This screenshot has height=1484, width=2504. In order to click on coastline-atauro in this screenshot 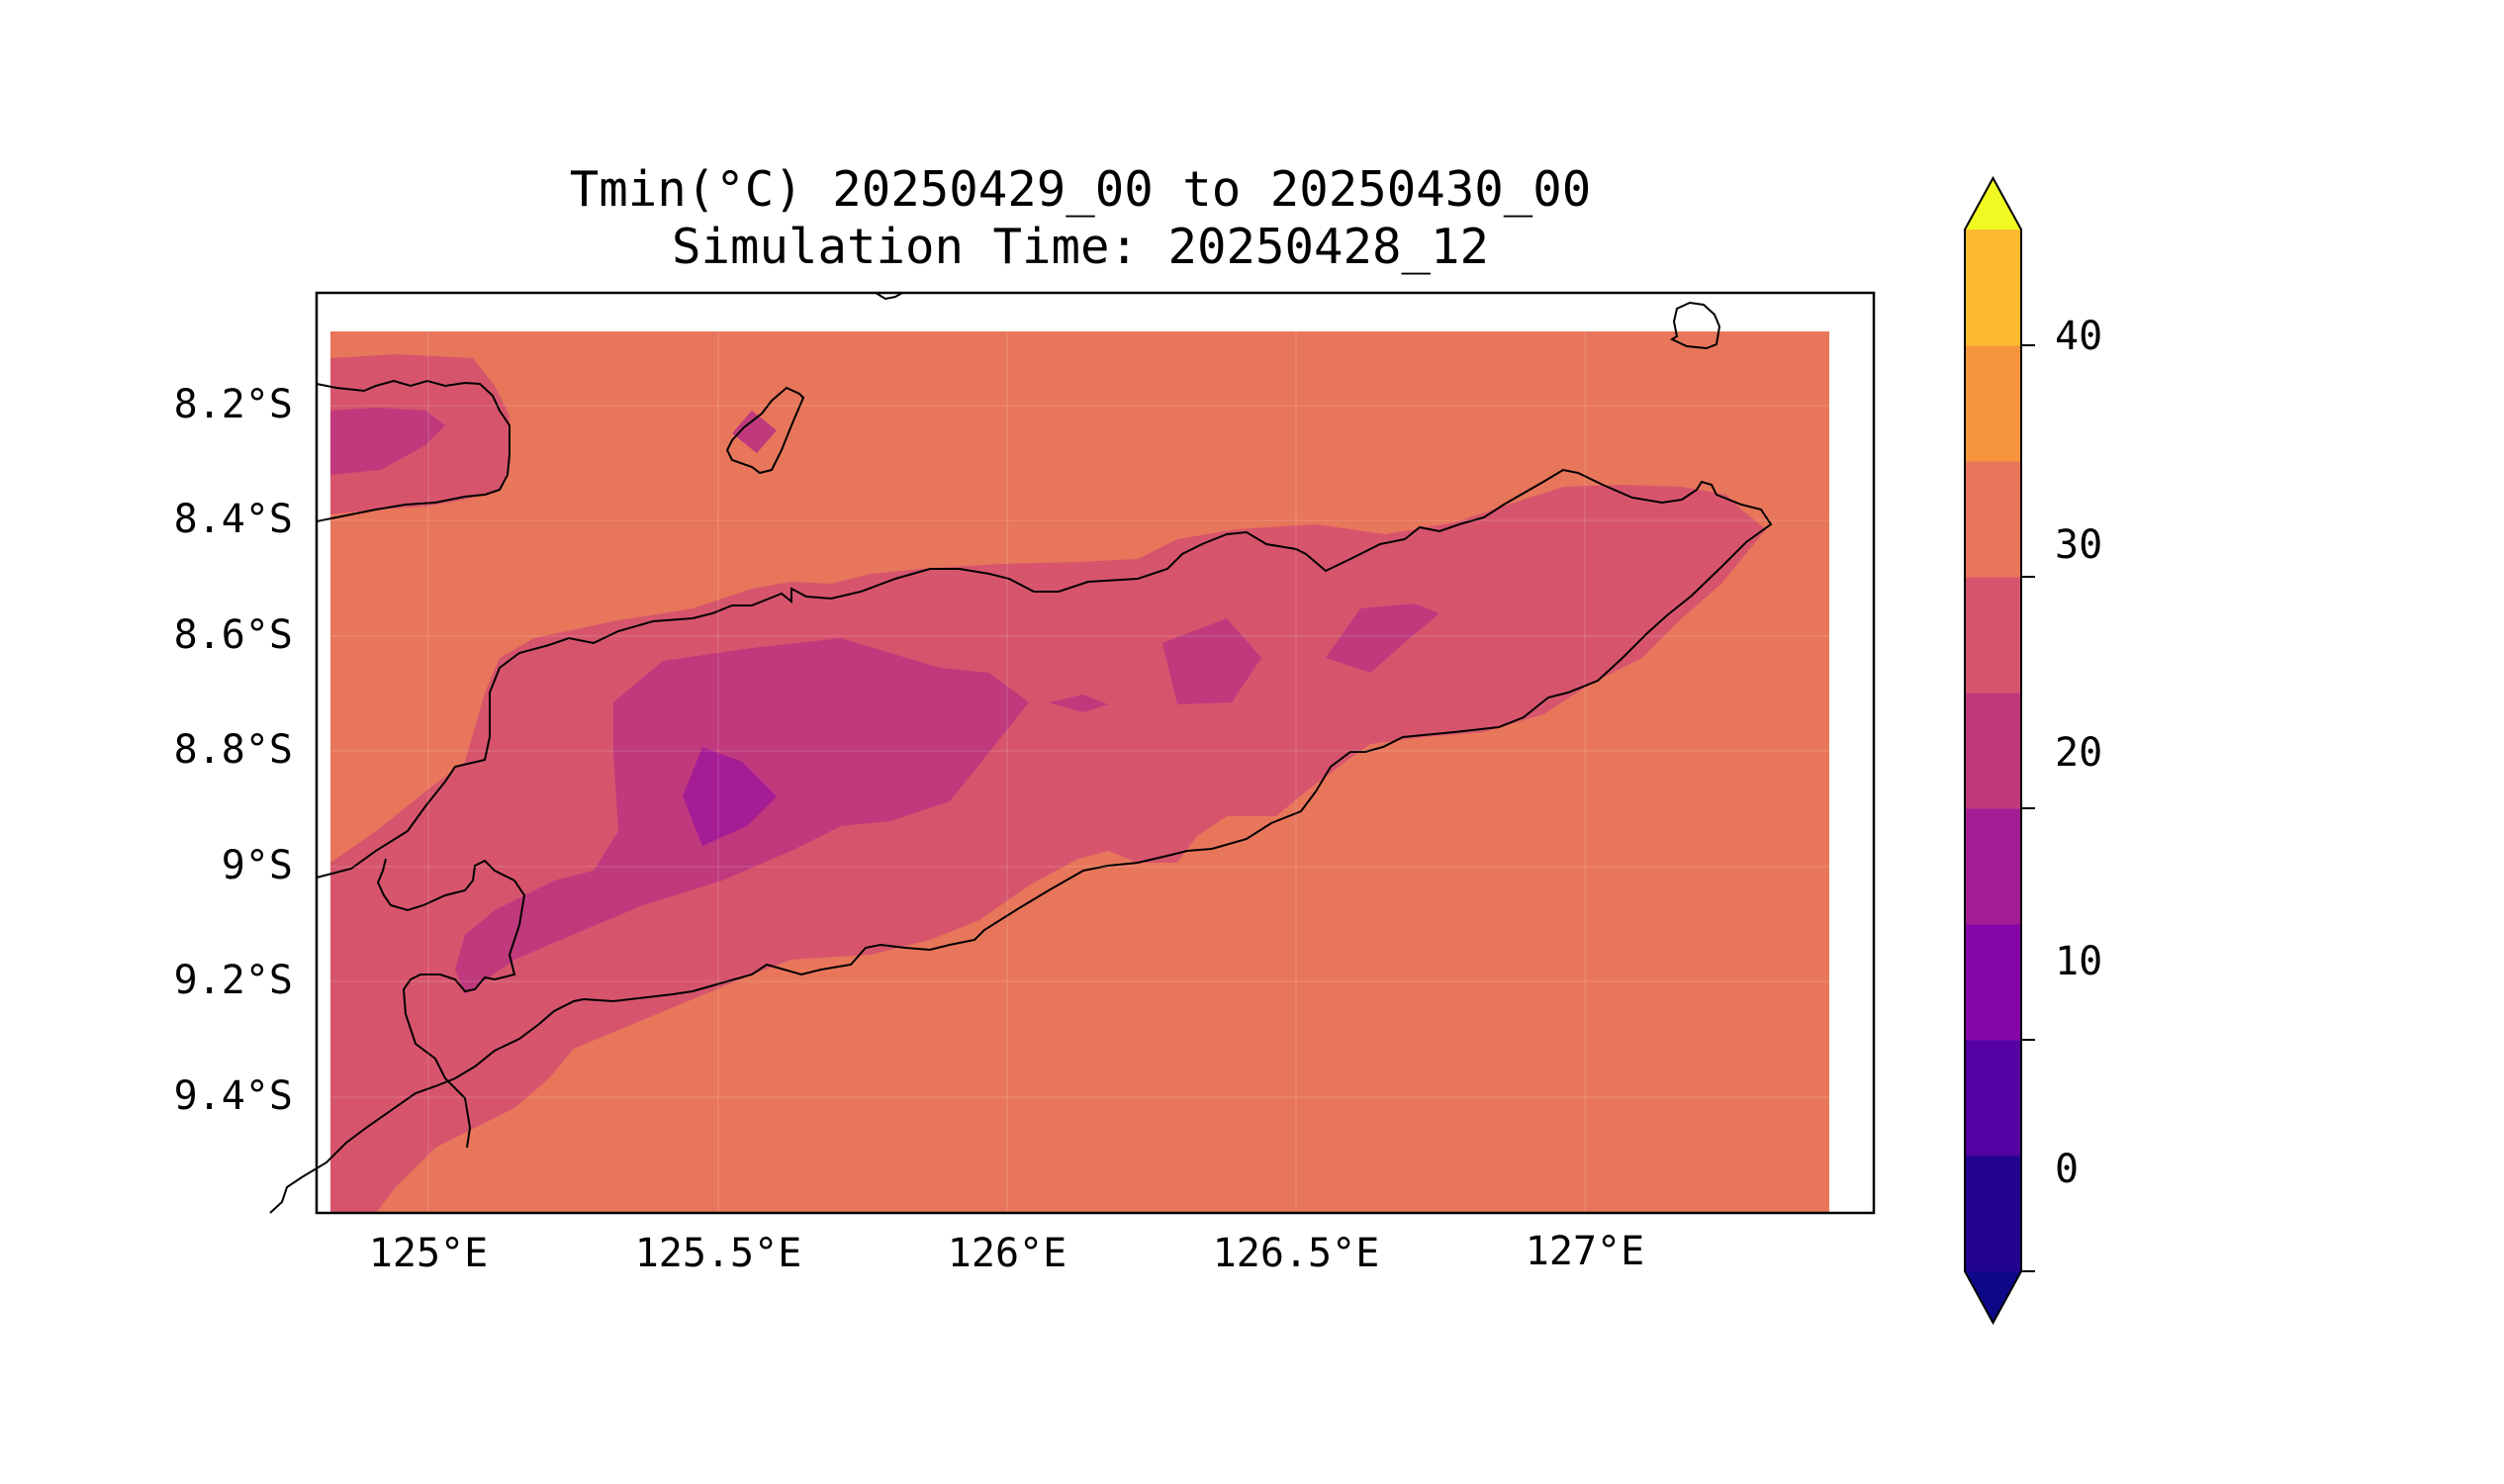, I will do `click(765, 430)`.